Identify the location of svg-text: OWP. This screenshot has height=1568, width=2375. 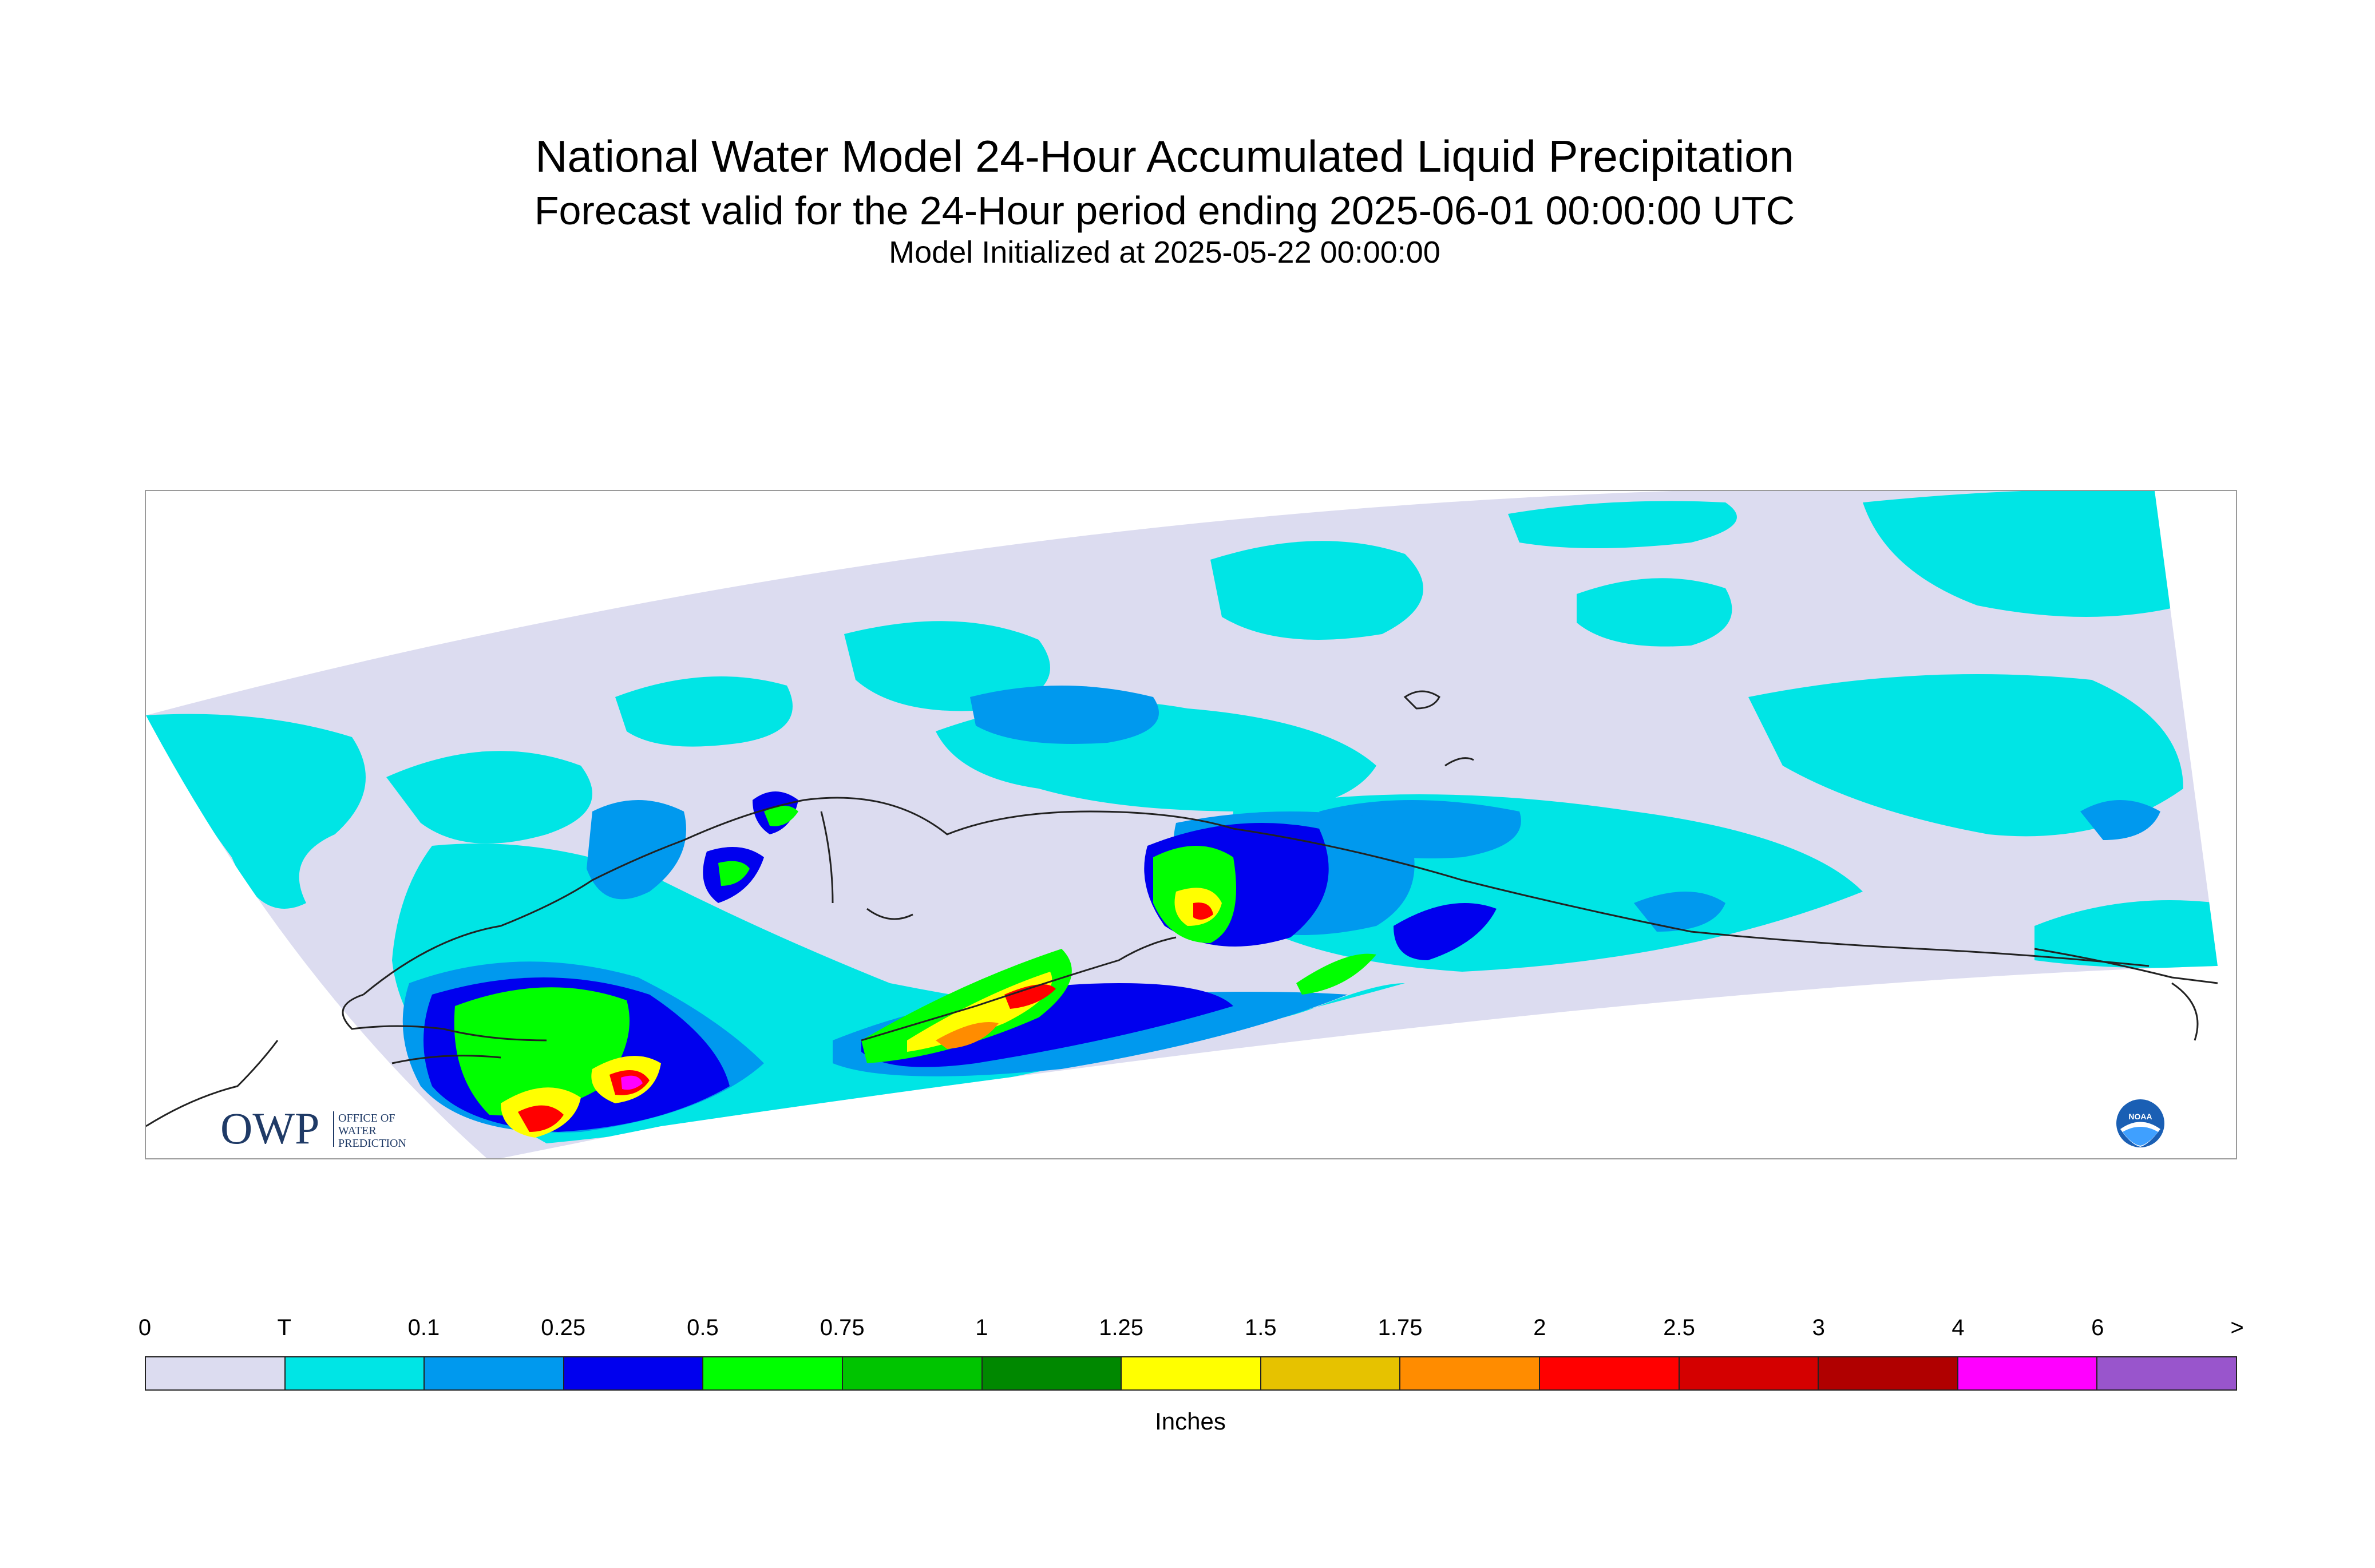
(269, 1128).